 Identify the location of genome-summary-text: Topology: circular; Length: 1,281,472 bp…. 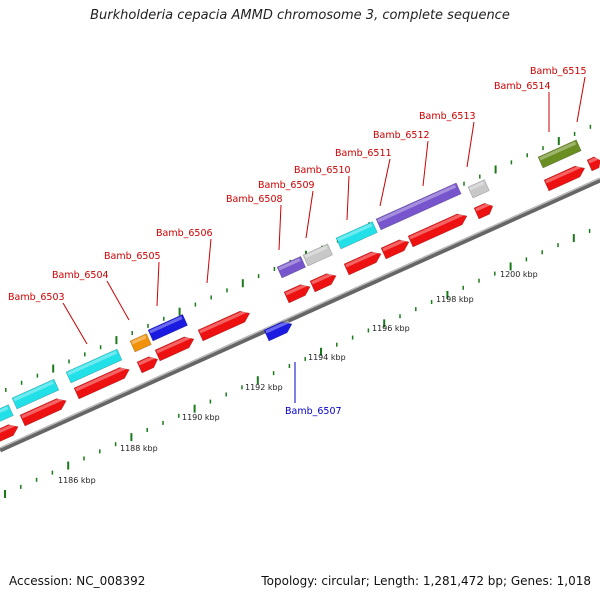
(426, 581).